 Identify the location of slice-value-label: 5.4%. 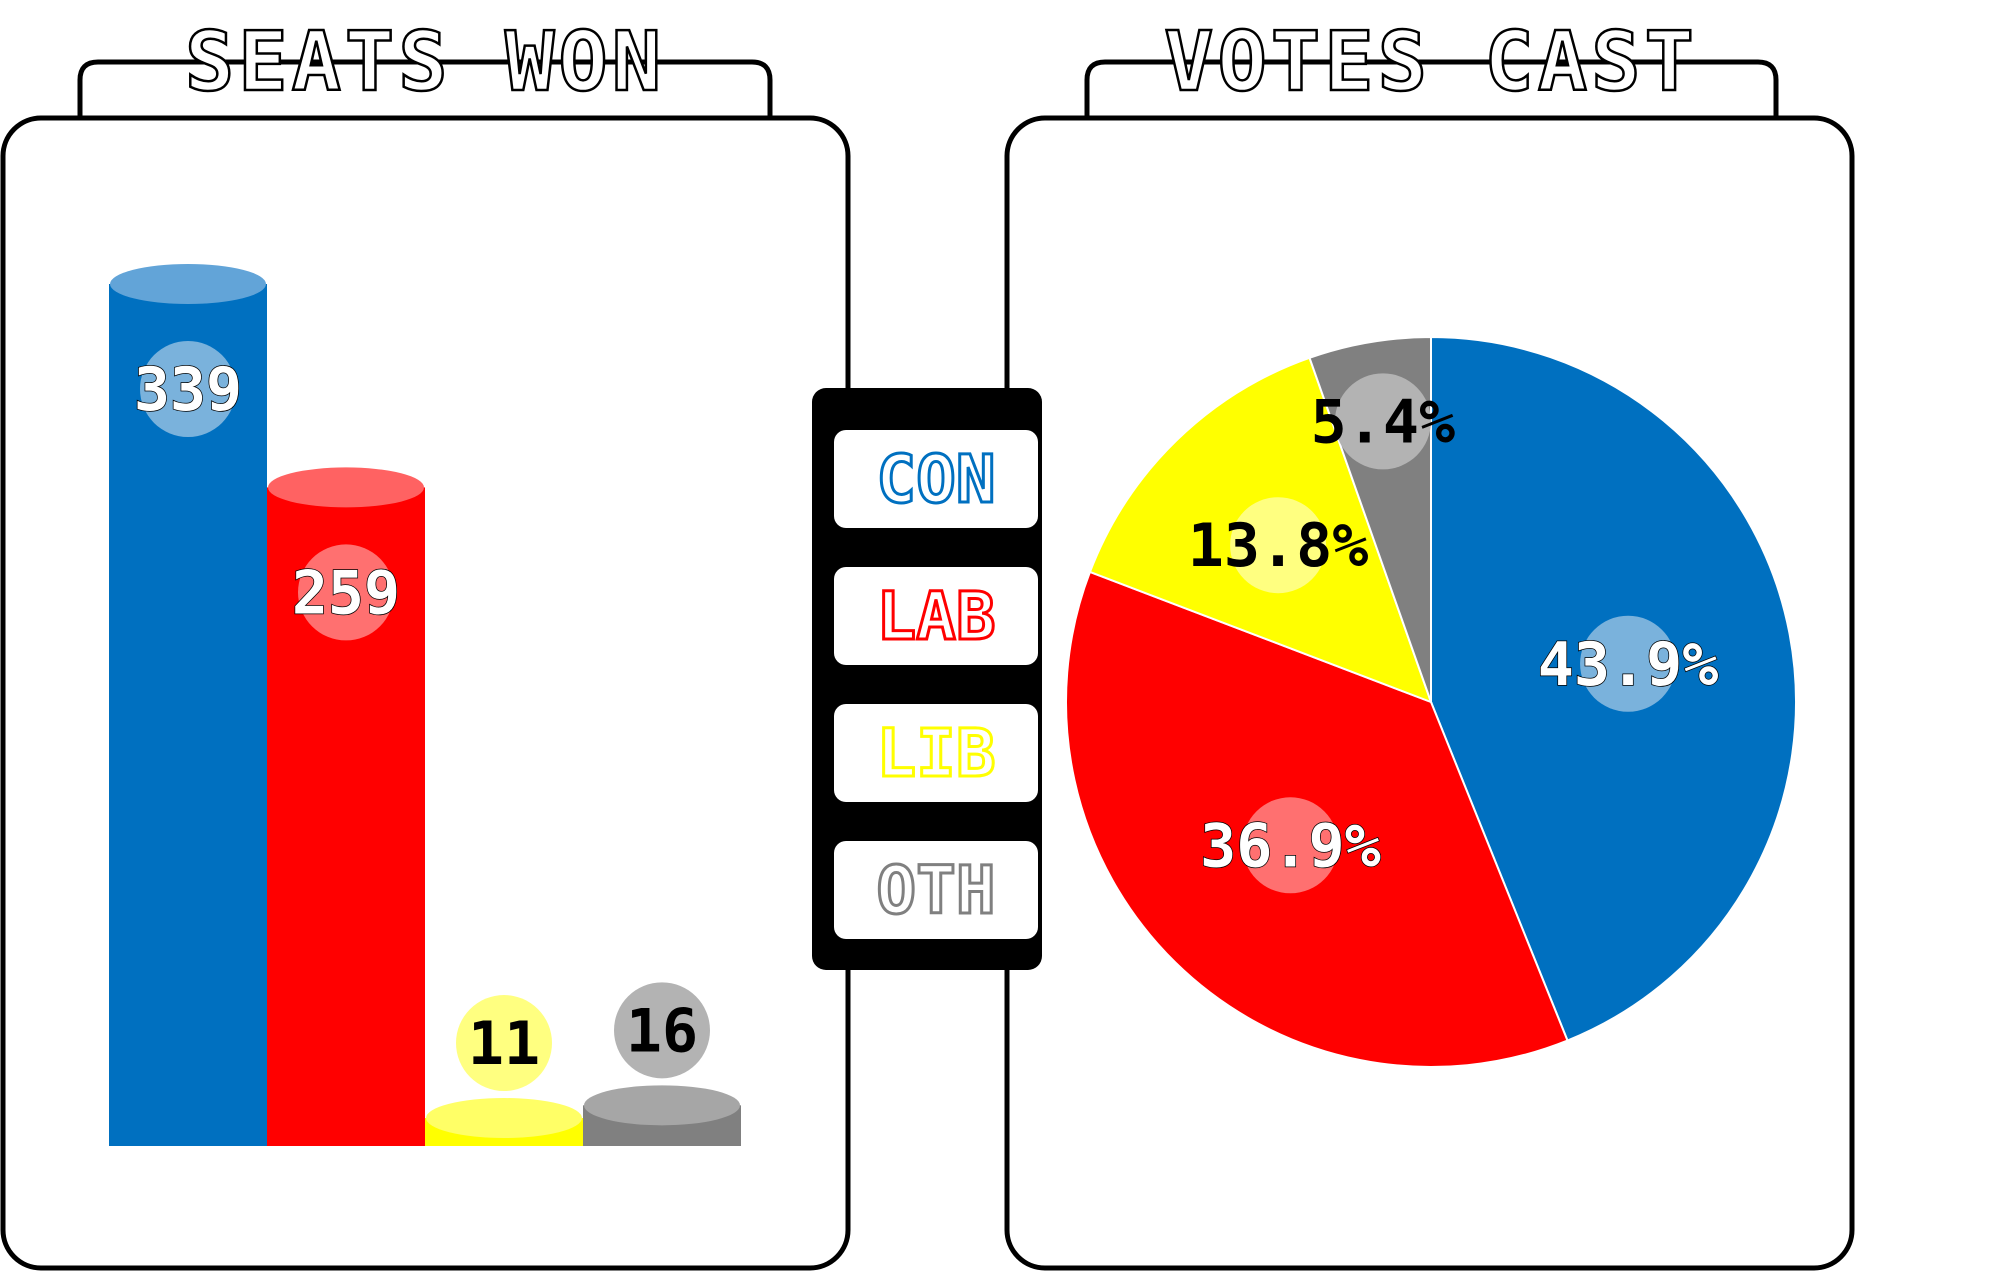
(1383, 422).